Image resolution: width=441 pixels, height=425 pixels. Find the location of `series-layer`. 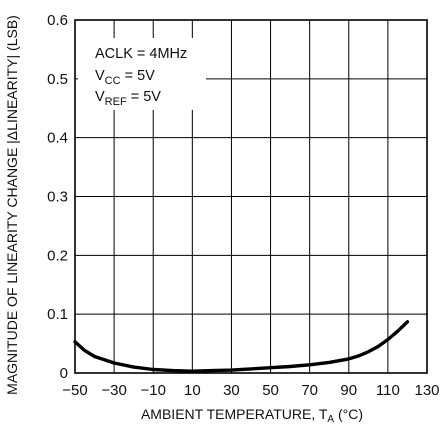

series-layer is located at coordinates (241, 346).